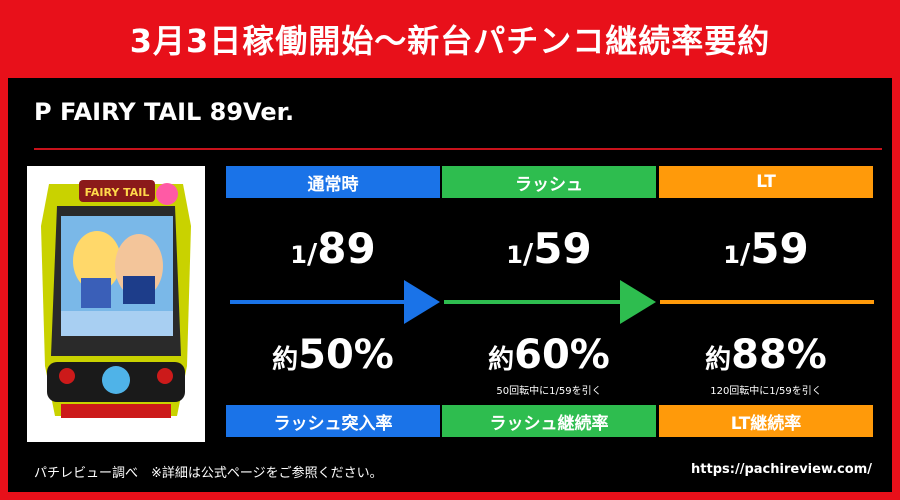 The height and width of the screenshot is (500, 900). What do you see at coordinates (549, 182) in the screenshot?
I see `label-rush: ラッシュ` at bounding box center [549, 182].